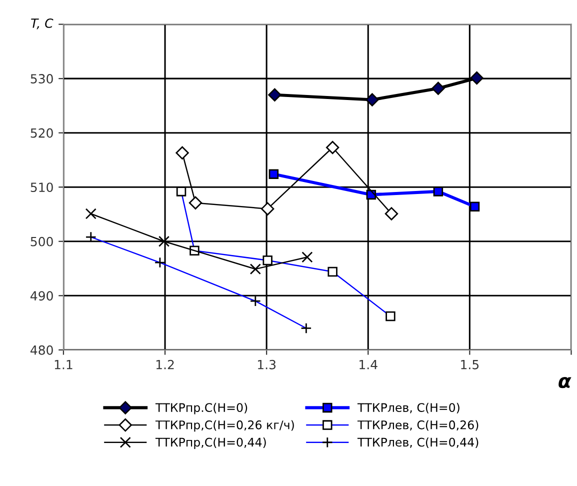 The width and height of the screenshot is (577, 486). Describe the element at coordinates (41, 79) in the screenshot. I see `y-tick-label: 530` at that location.